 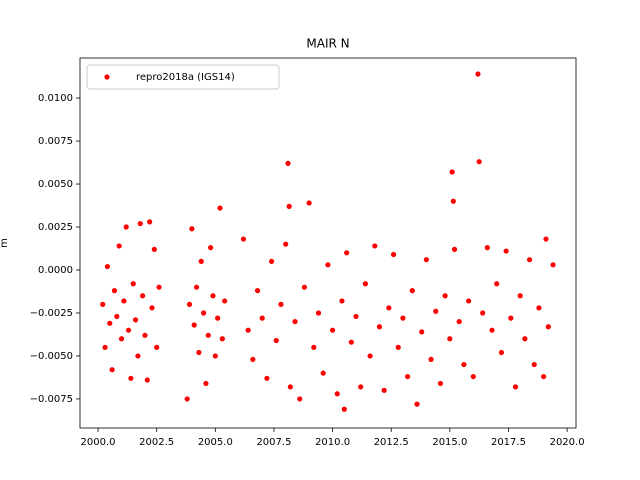 I want to click on x-tick-label: 2010.0, so click(x=332, y=442).